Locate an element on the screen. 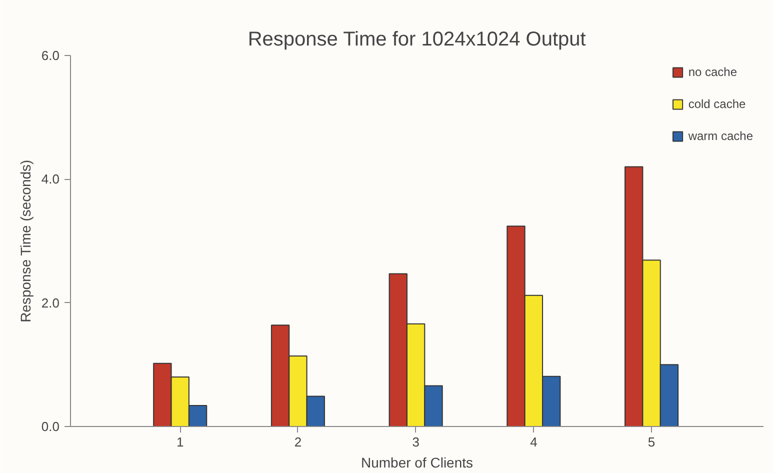 This screenshot has height=473, width=773. x-tick-label: 4 is located at coordinates (534, 442).